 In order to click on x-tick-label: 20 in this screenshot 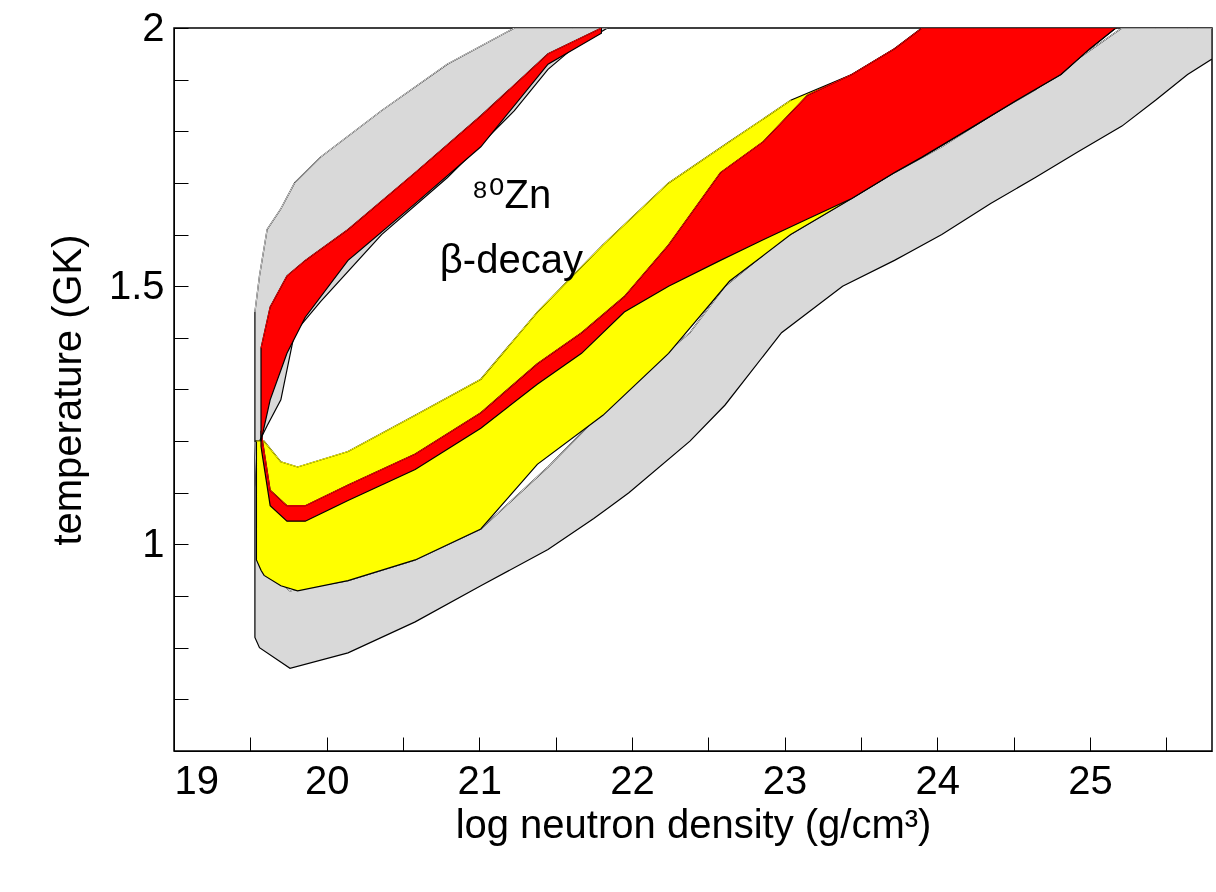, I will do `click(327, 779)`.